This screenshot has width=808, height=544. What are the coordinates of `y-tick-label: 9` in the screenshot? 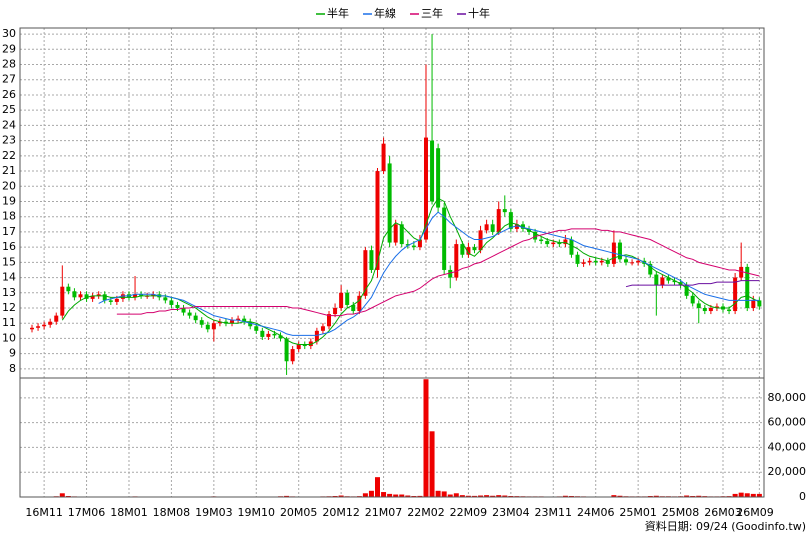 It's located at (12, 353).